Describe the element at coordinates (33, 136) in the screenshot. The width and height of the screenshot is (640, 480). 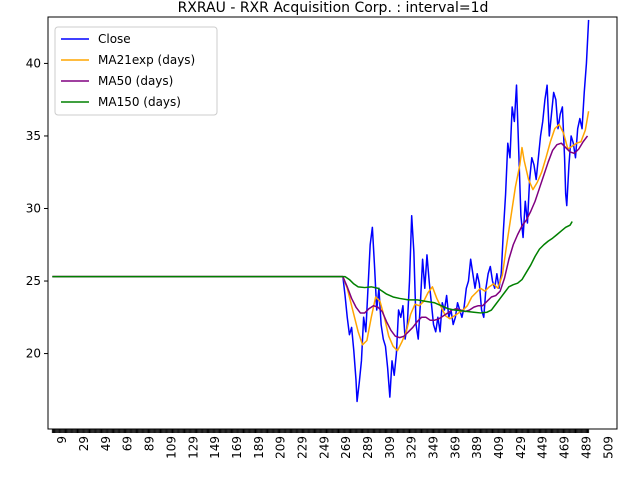
I see `y-tick-label: 35` at that location.